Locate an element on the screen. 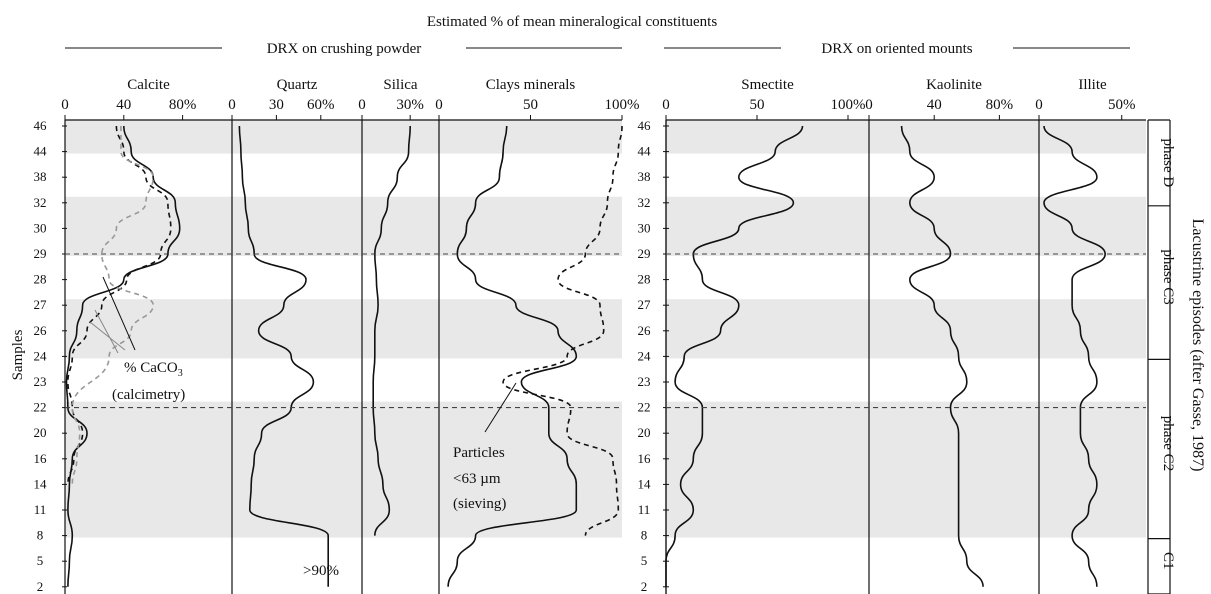 The width and height of the screenshot is (1211, 594). particles-label-1: Particles is located at coordinates (479, 453).